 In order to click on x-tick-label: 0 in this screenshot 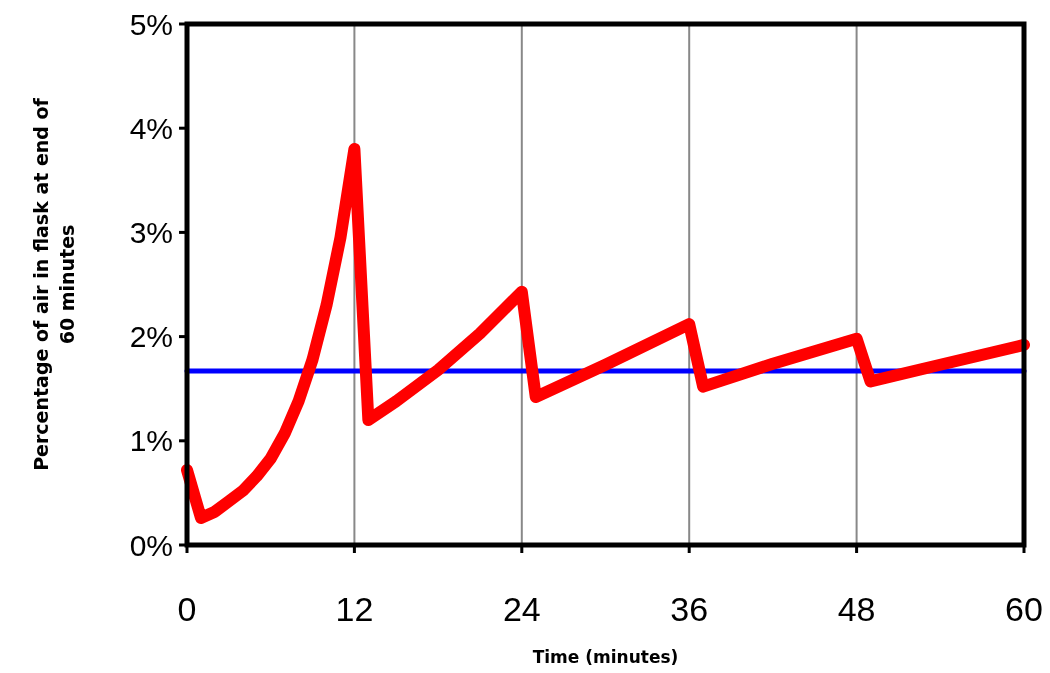, I will do `click(187, 609)`.